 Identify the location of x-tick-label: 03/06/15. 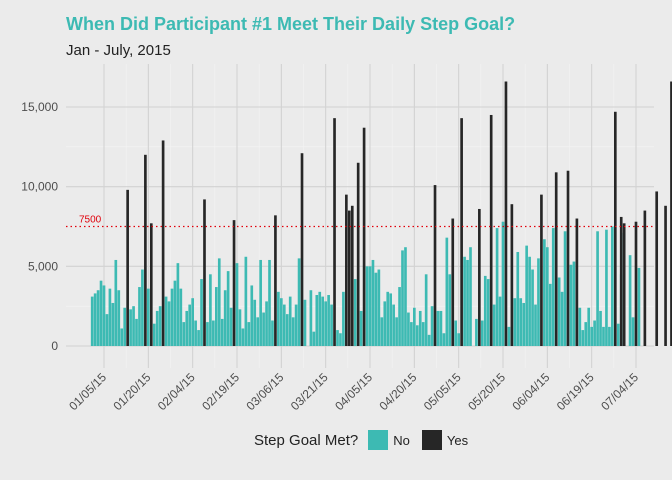
(265, 391).